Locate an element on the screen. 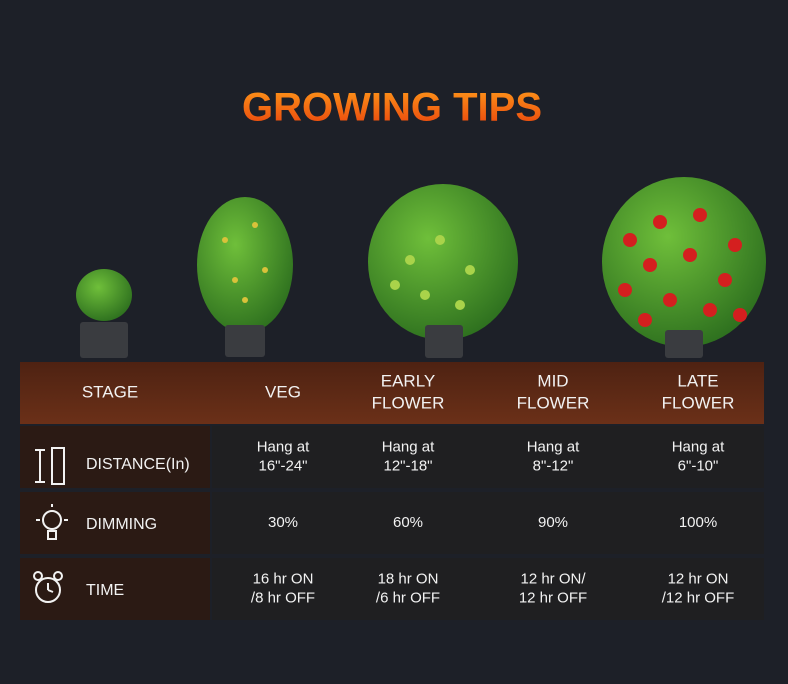  header-cell: VEG is located at coordinates (283, 391).